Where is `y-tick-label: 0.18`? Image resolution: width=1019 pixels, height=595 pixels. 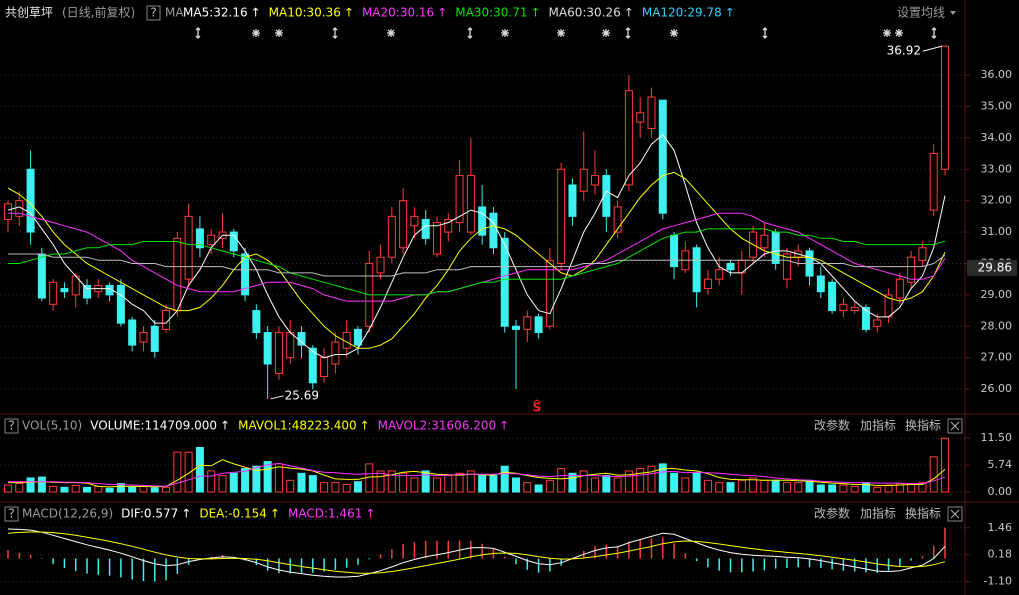 y-tick-label: 0.18 is located at coordinates (1000, 554).